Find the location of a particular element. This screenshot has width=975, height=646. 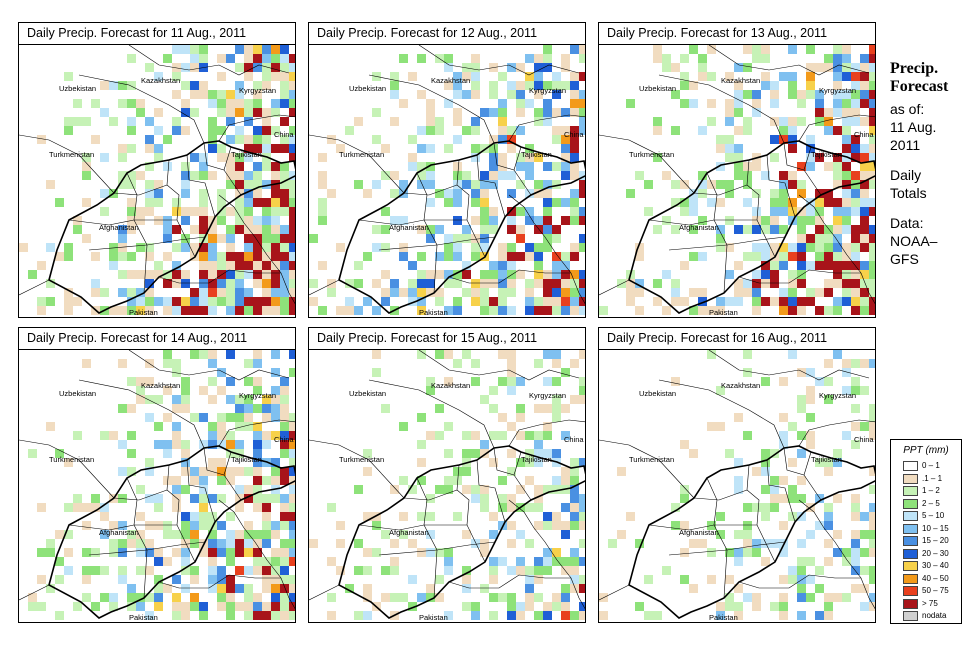

country-label: Pakistan is located at coordinates (433, 312).